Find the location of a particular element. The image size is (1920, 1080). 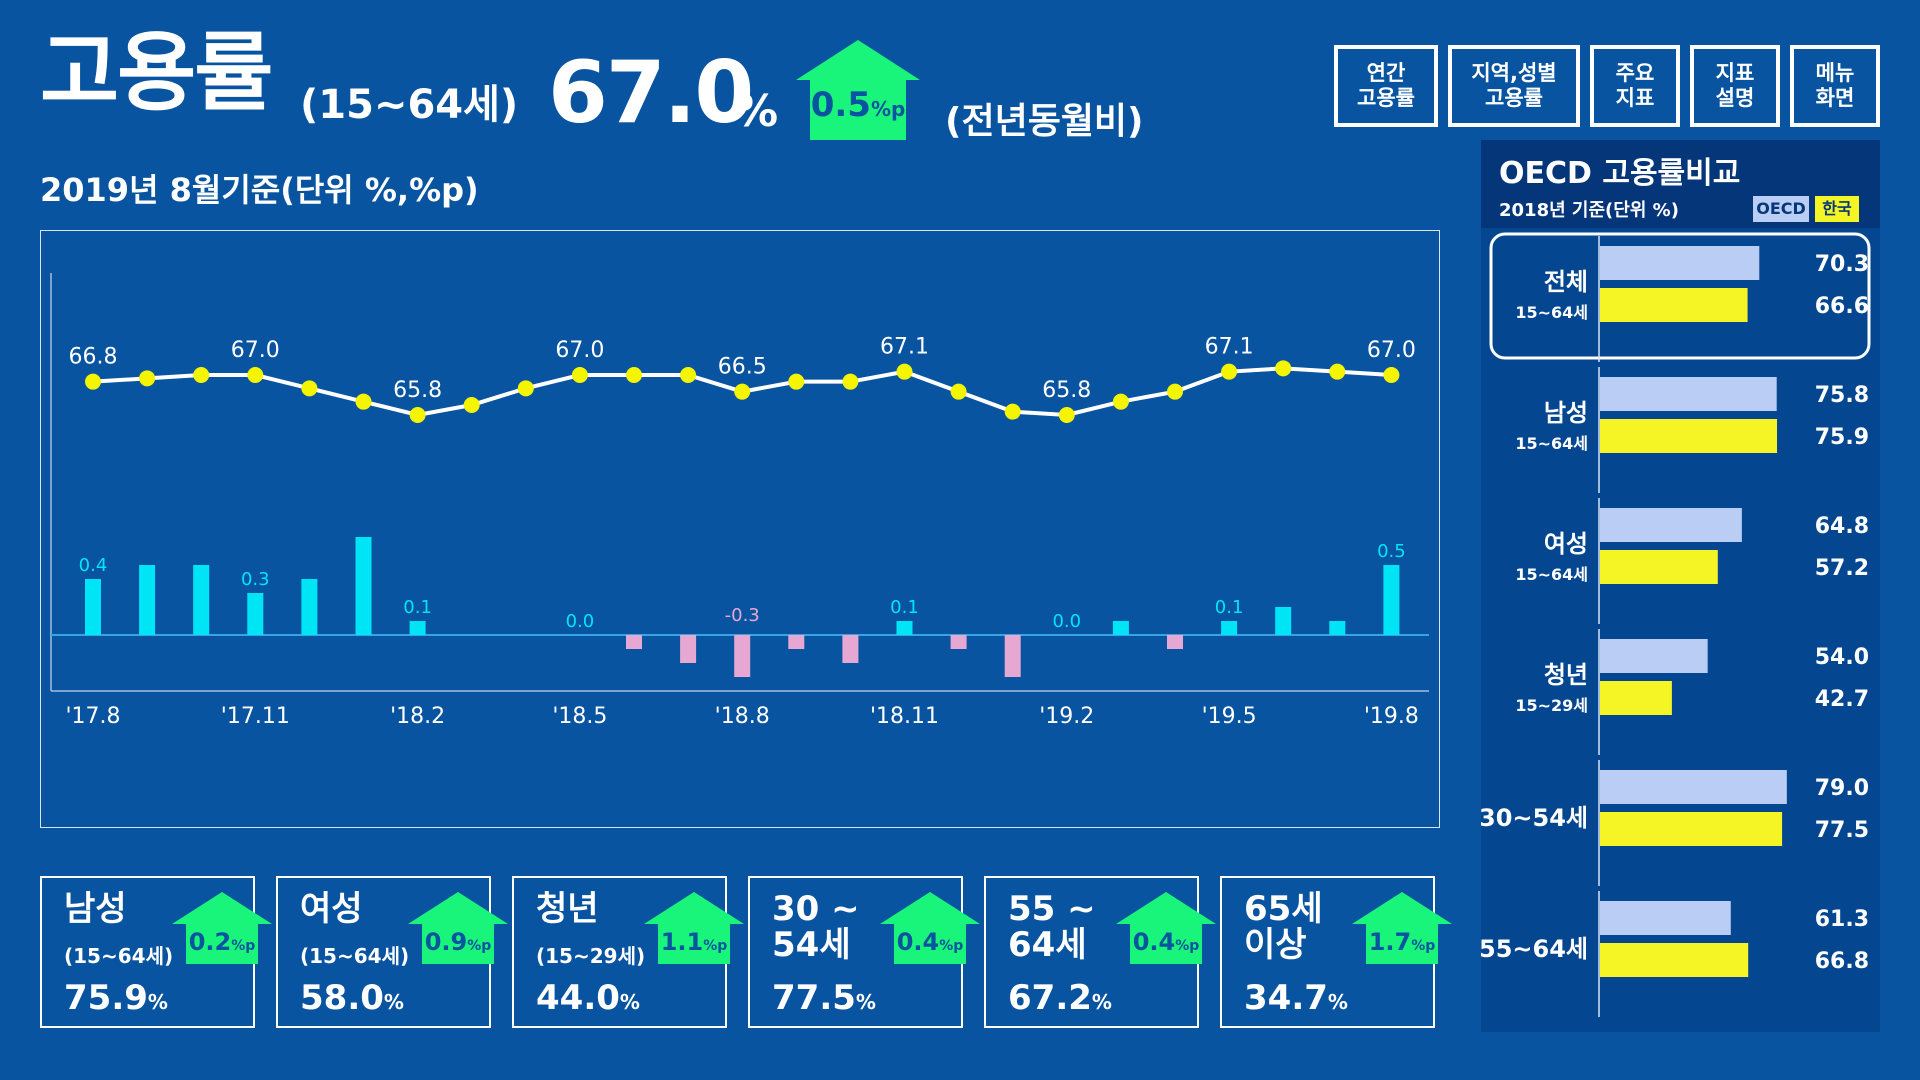

nav-menu-button: 메뉴 화면 is located at coordinates (1835, 86).